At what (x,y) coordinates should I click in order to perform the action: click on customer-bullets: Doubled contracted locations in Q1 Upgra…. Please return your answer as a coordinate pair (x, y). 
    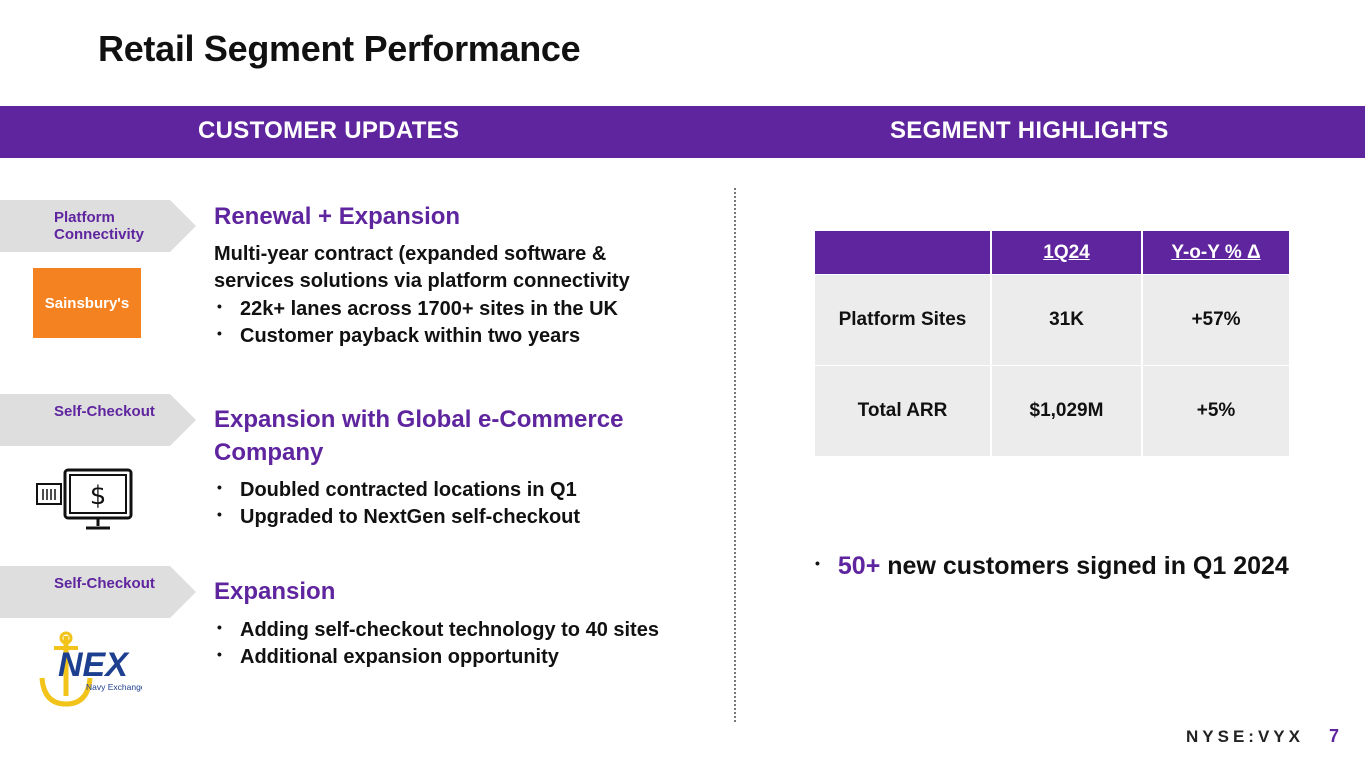
    Looking at the image, I should click on (397, 502).